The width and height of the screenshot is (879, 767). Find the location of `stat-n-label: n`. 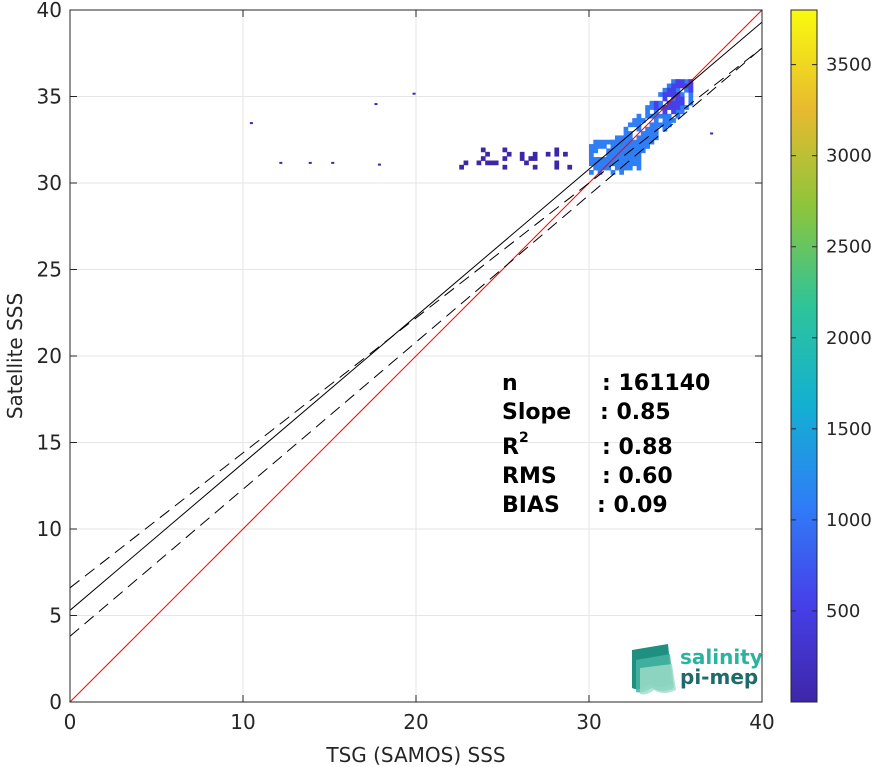

stat-n-label: n is located at coordinates (510, 383).